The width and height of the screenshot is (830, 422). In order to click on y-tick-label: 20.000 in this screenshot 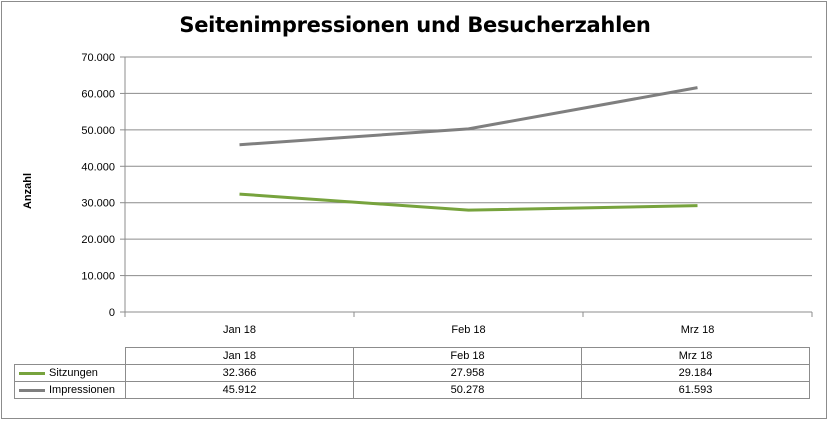, I will do `click(98, 240)`.